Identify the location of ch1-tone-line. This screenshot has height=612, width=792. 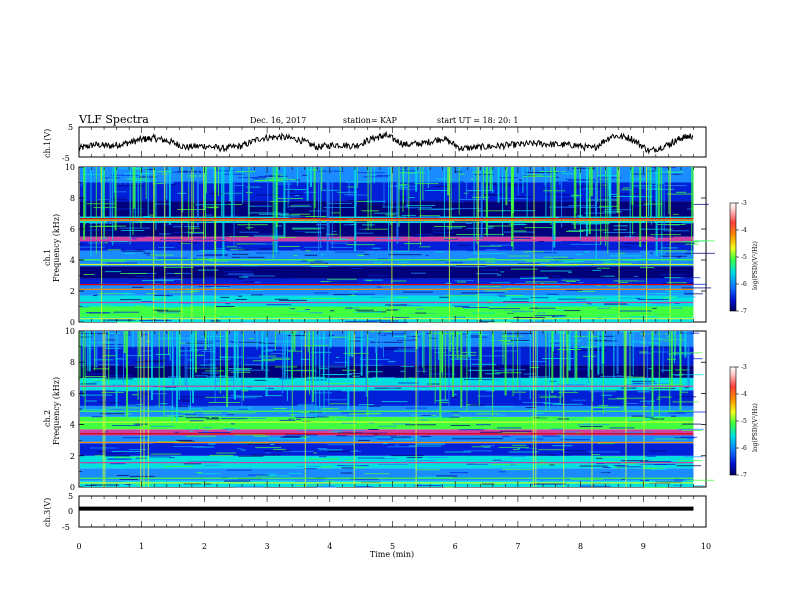
(387, 260).